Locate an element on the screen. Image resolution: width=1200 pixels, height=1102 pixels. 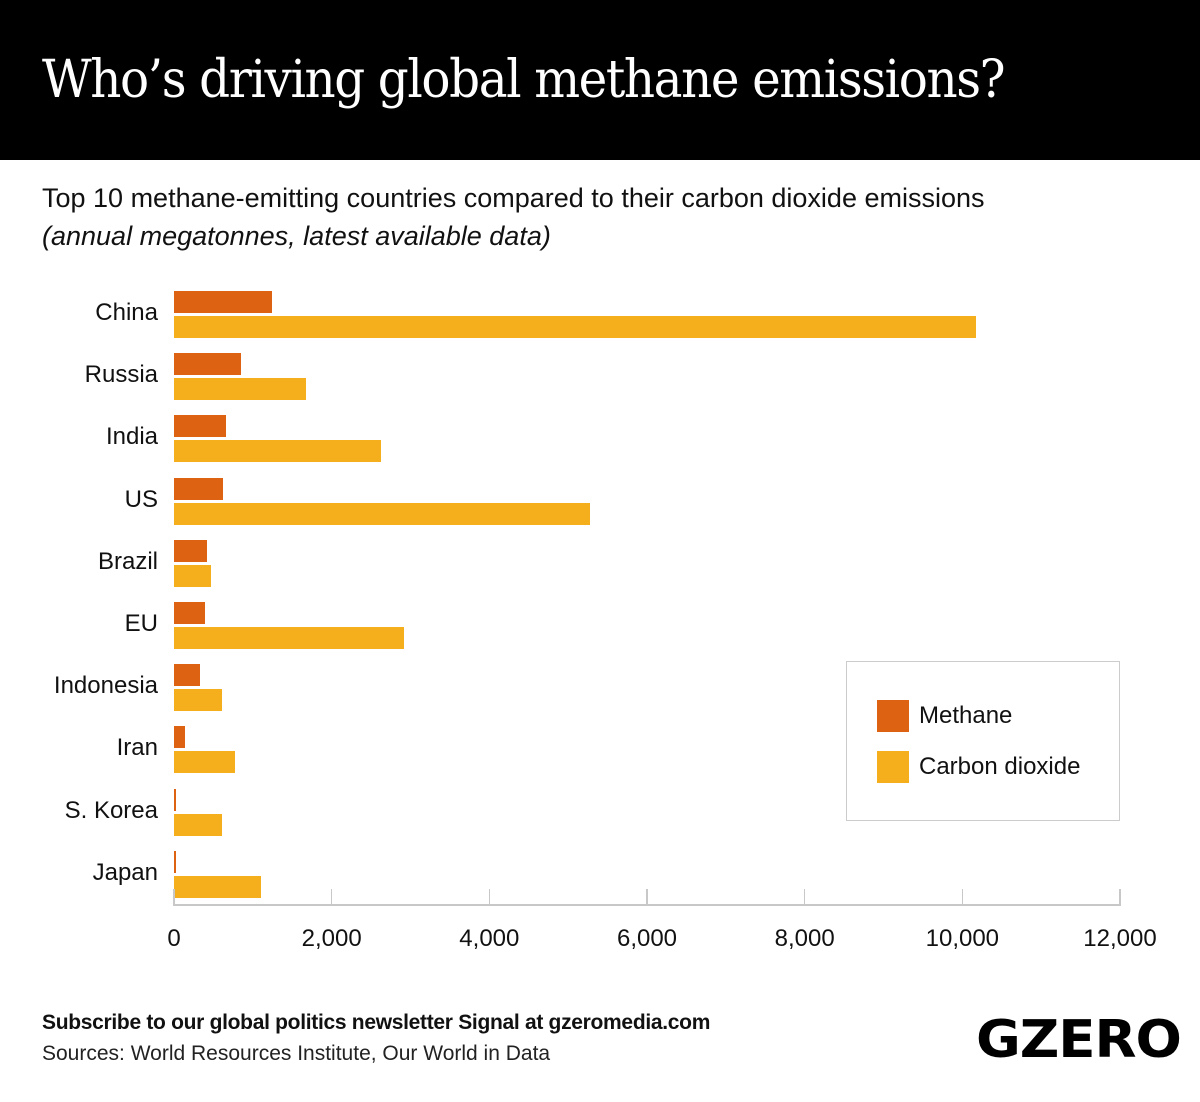
category-label: S. Korea is located at coordinates (111, 810).